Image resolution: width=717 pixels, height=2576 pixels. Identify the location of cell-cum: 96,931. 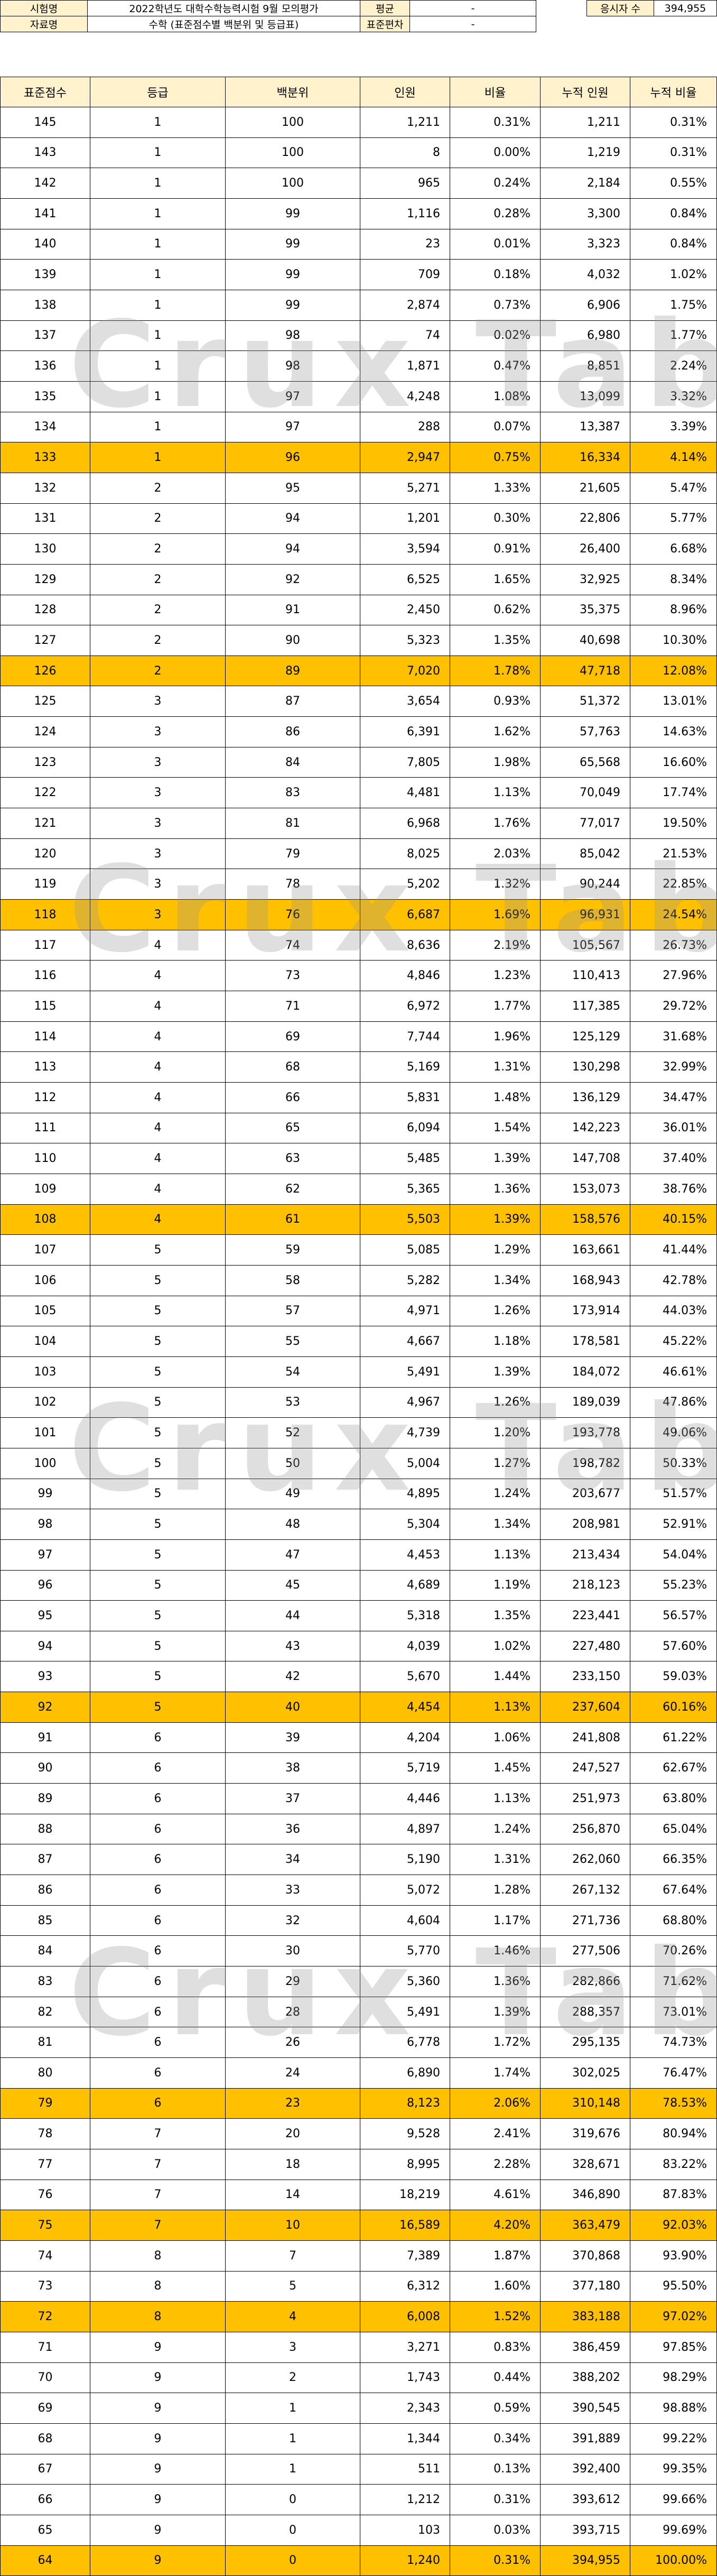
(585, 914).